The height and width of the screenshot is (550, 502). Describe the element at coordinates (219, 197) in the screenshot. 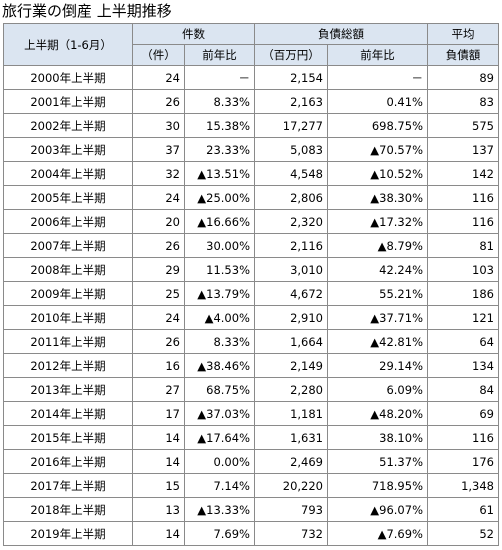

I see `cell-count-yoy: ▲25.00%` at that location.